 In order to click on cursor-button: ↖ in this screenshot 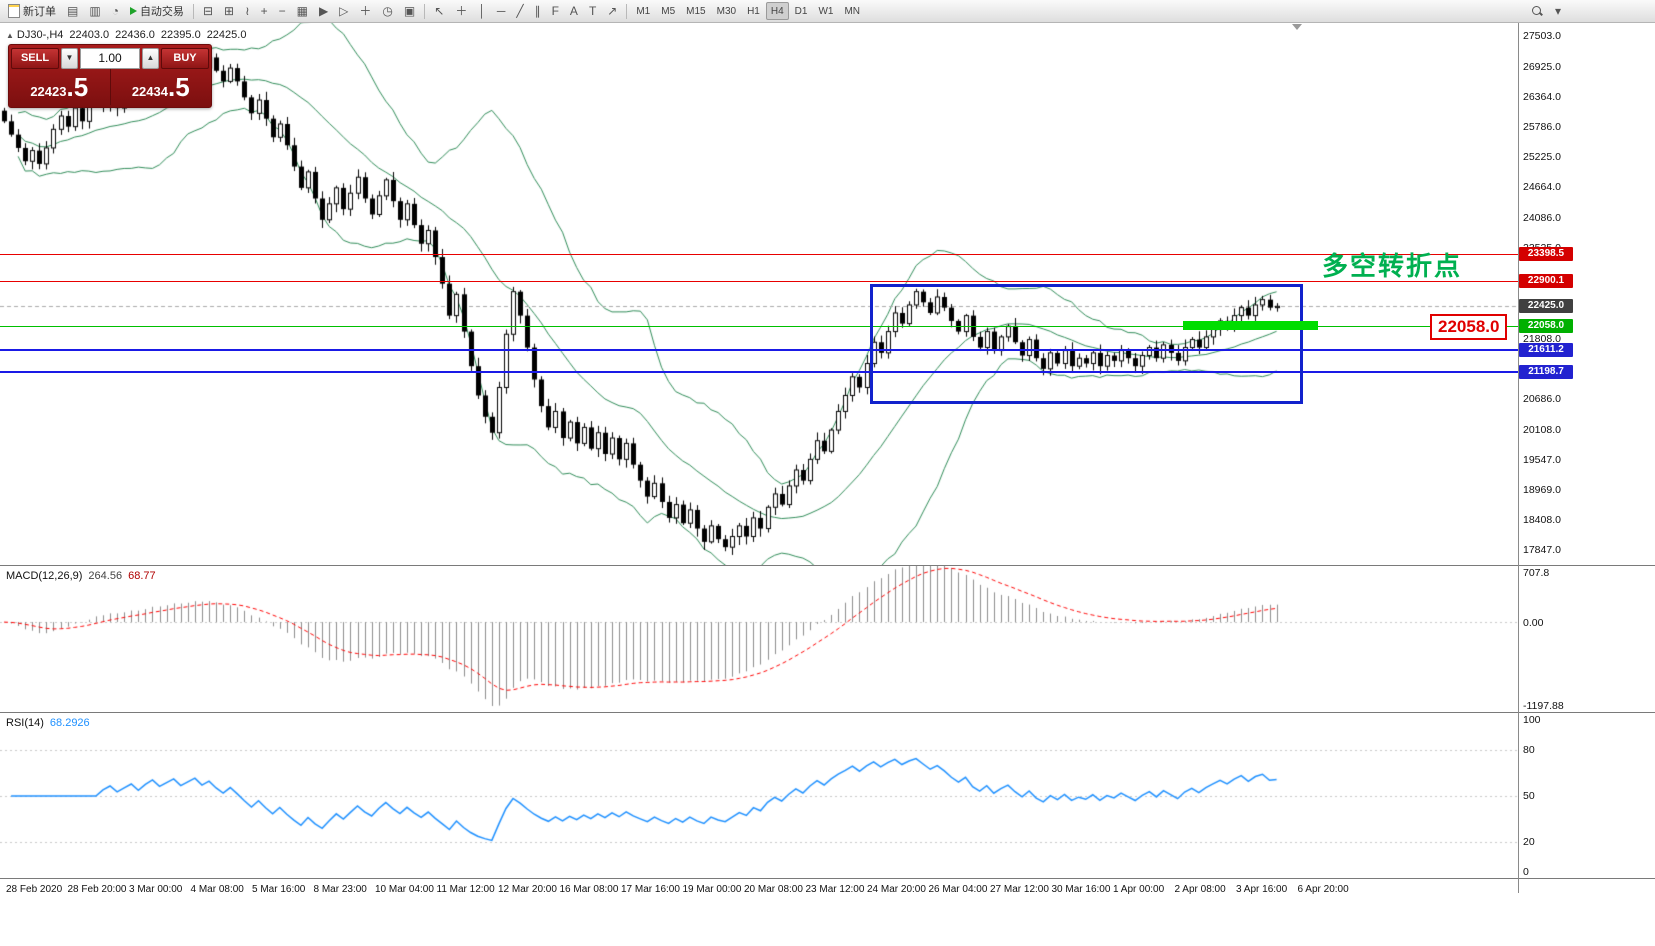, I will do `click(439, 11)`.